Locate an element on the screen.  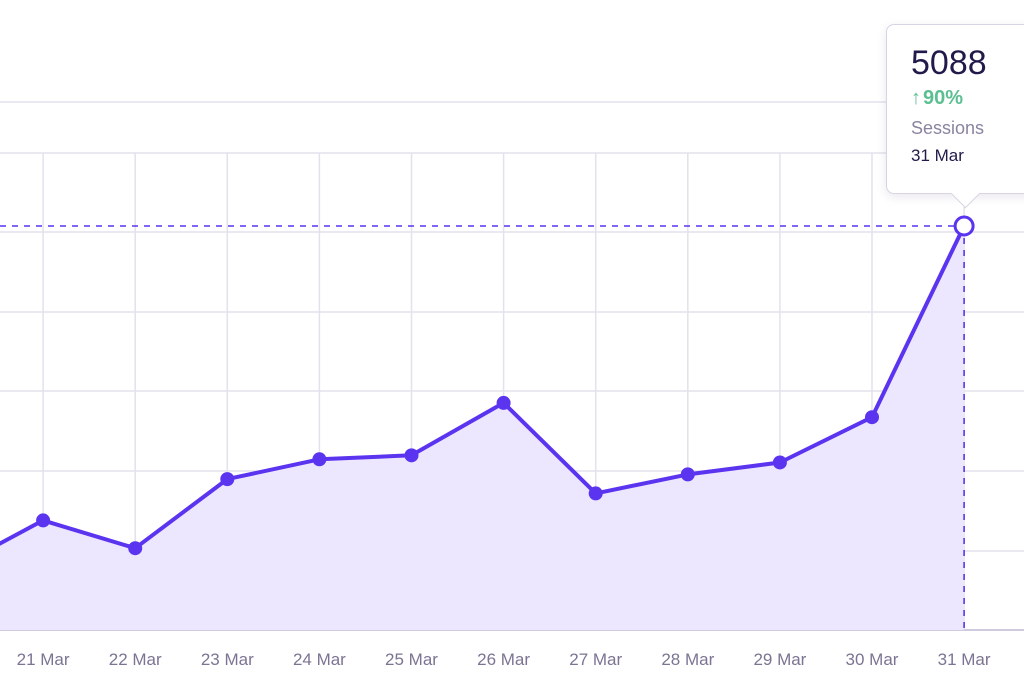
arrow-up-icon: ↑ is located at coordinates (916, 98).